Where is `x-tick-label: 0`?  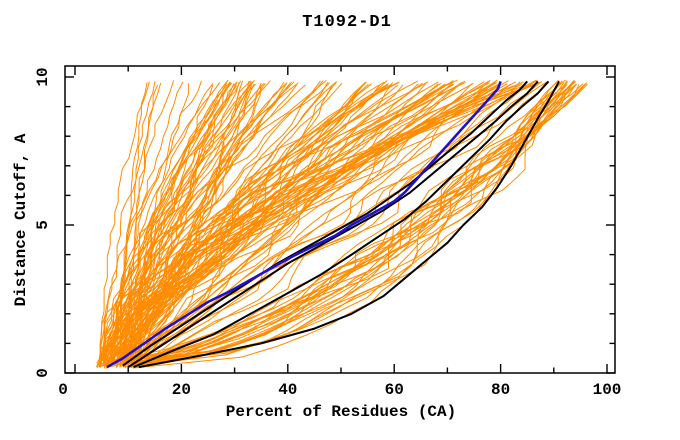 x-tick-label: 0 is located at coordinates (63, 390).